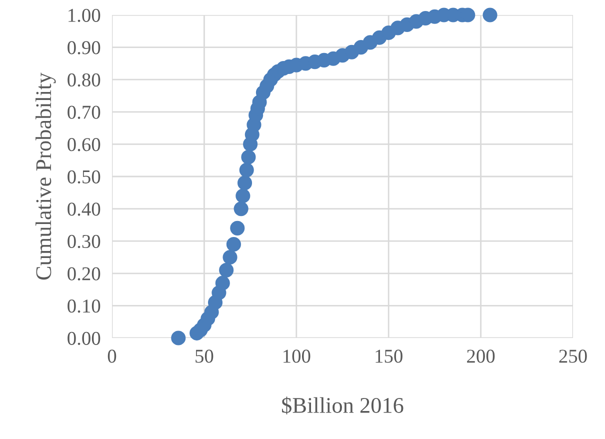 The height and width of the screenshot is (439, 605). What do you see at coordinates (573, 356) in the screenshot?
I see `x-tick-label: 250` at bounding box center [573, 356].